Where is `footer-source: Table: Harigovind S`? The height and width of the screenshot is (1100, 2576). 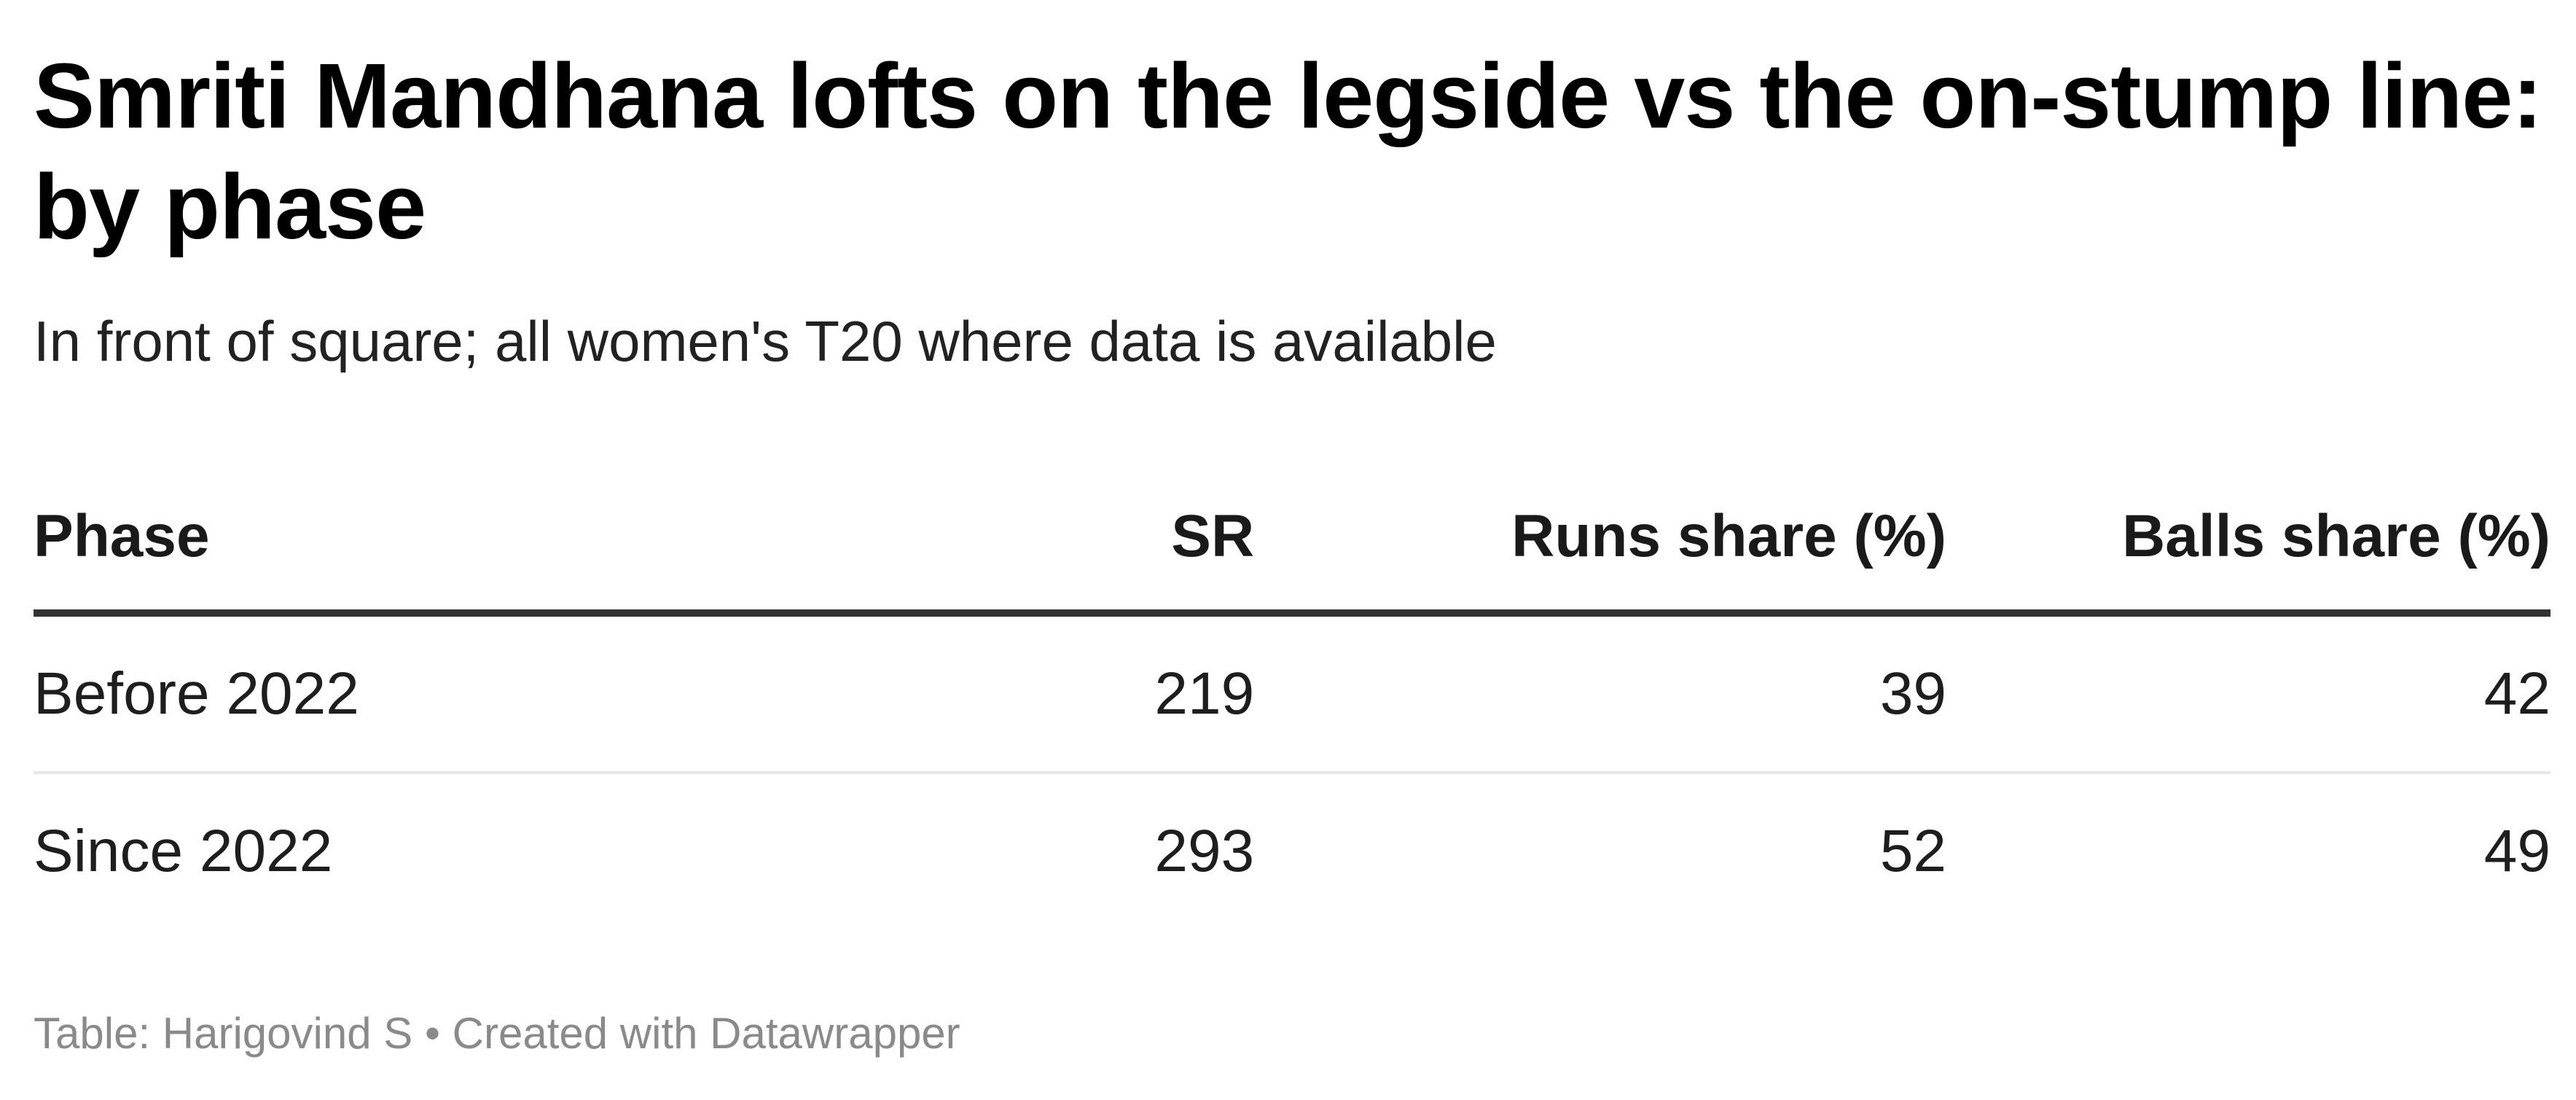
footer-source: Table: Harigovind S is located at coordinates (223, 1033).